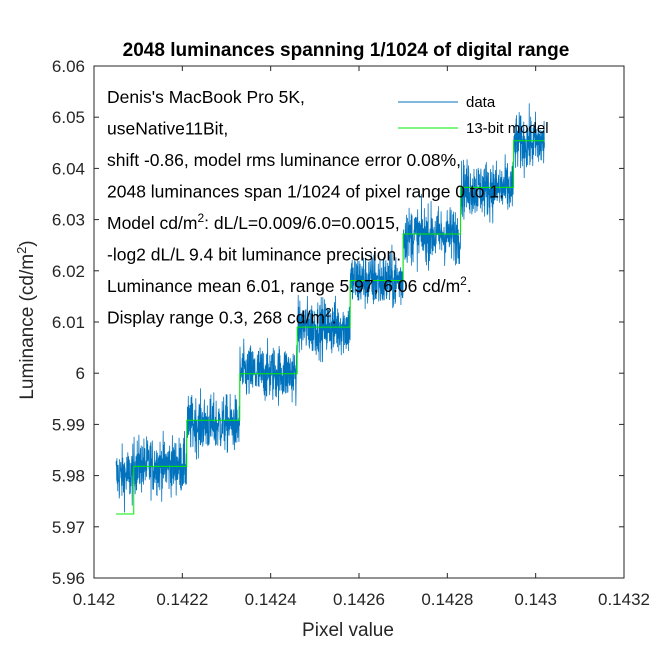  I want to click on y-tick-label: 6.03, so click(68, 220).